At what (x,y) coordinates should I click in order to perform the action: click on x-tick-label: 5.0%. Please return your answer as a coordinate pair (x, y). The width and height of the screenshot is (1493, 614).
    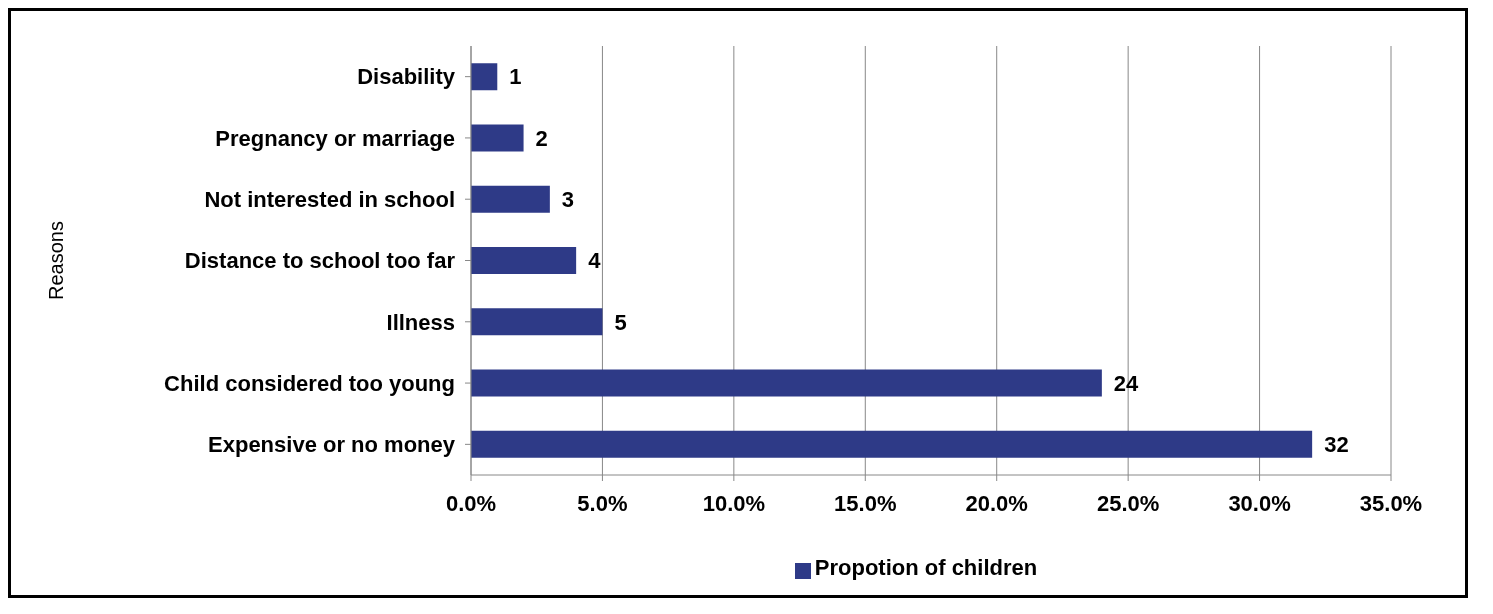
    Looking at the image, I should click on (602, 503).